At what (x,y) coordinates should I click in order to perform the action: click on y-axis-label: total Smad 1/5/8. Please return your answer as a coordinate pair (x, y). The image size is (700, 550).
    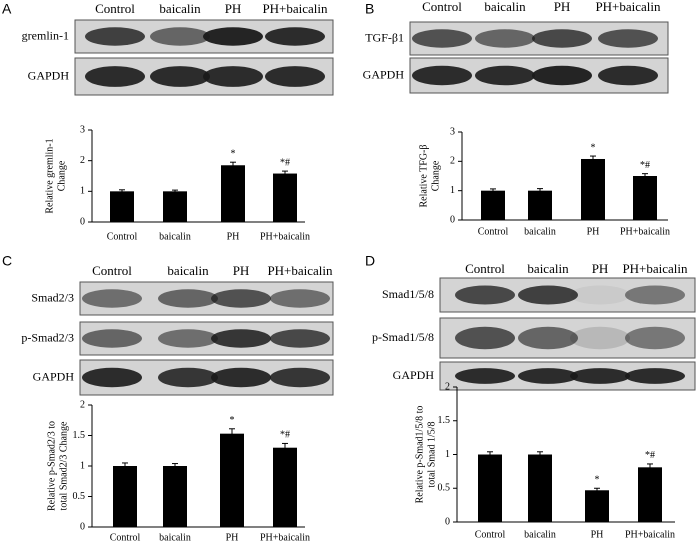
    Looking at the image, I should click on (431, 454).